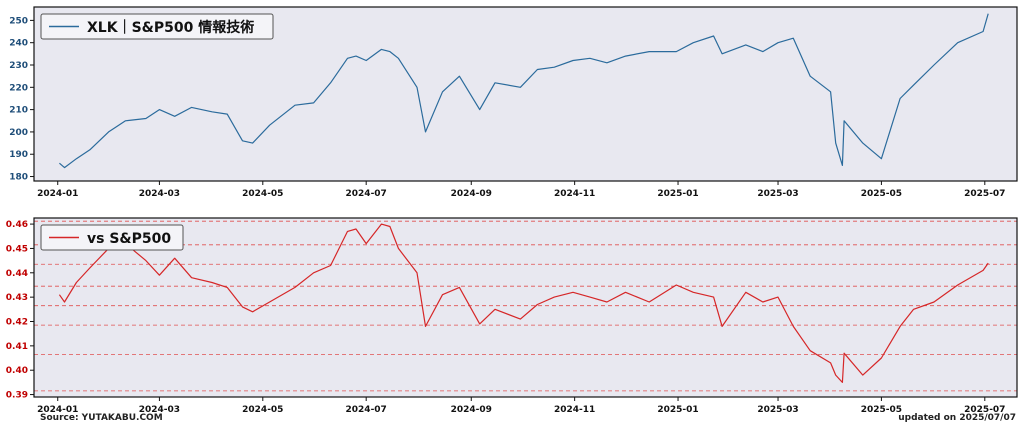 This screenshot has width=1024, height=429. What do you see at coordinates (17, 347) in the screenshot?
I see `y-tick-label-2: 0.41` at bounding box center [17, 347].